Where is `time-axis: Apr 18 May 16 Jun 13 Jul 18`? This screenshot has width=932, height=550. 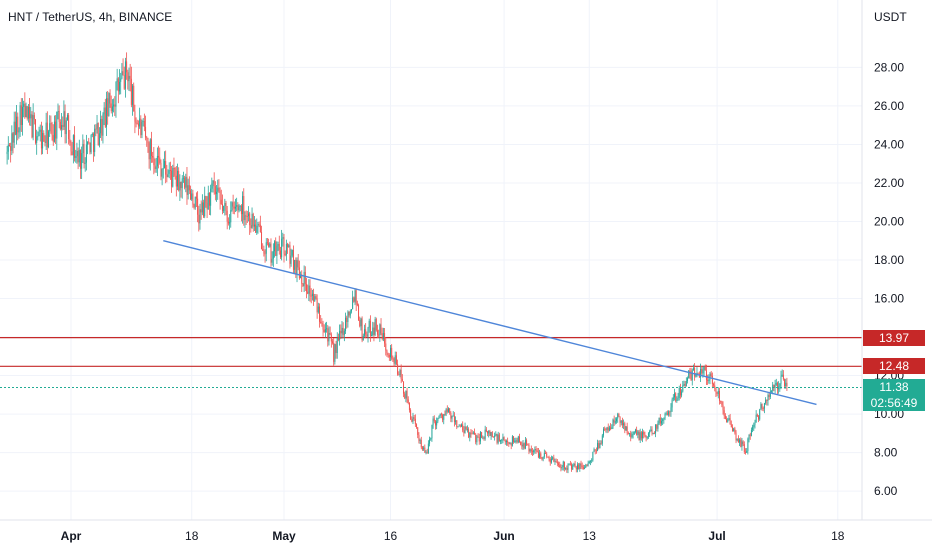
time-axis: Apr 18 May 16 Jun 13 Jul 18 is located at coordinates (453, 536).